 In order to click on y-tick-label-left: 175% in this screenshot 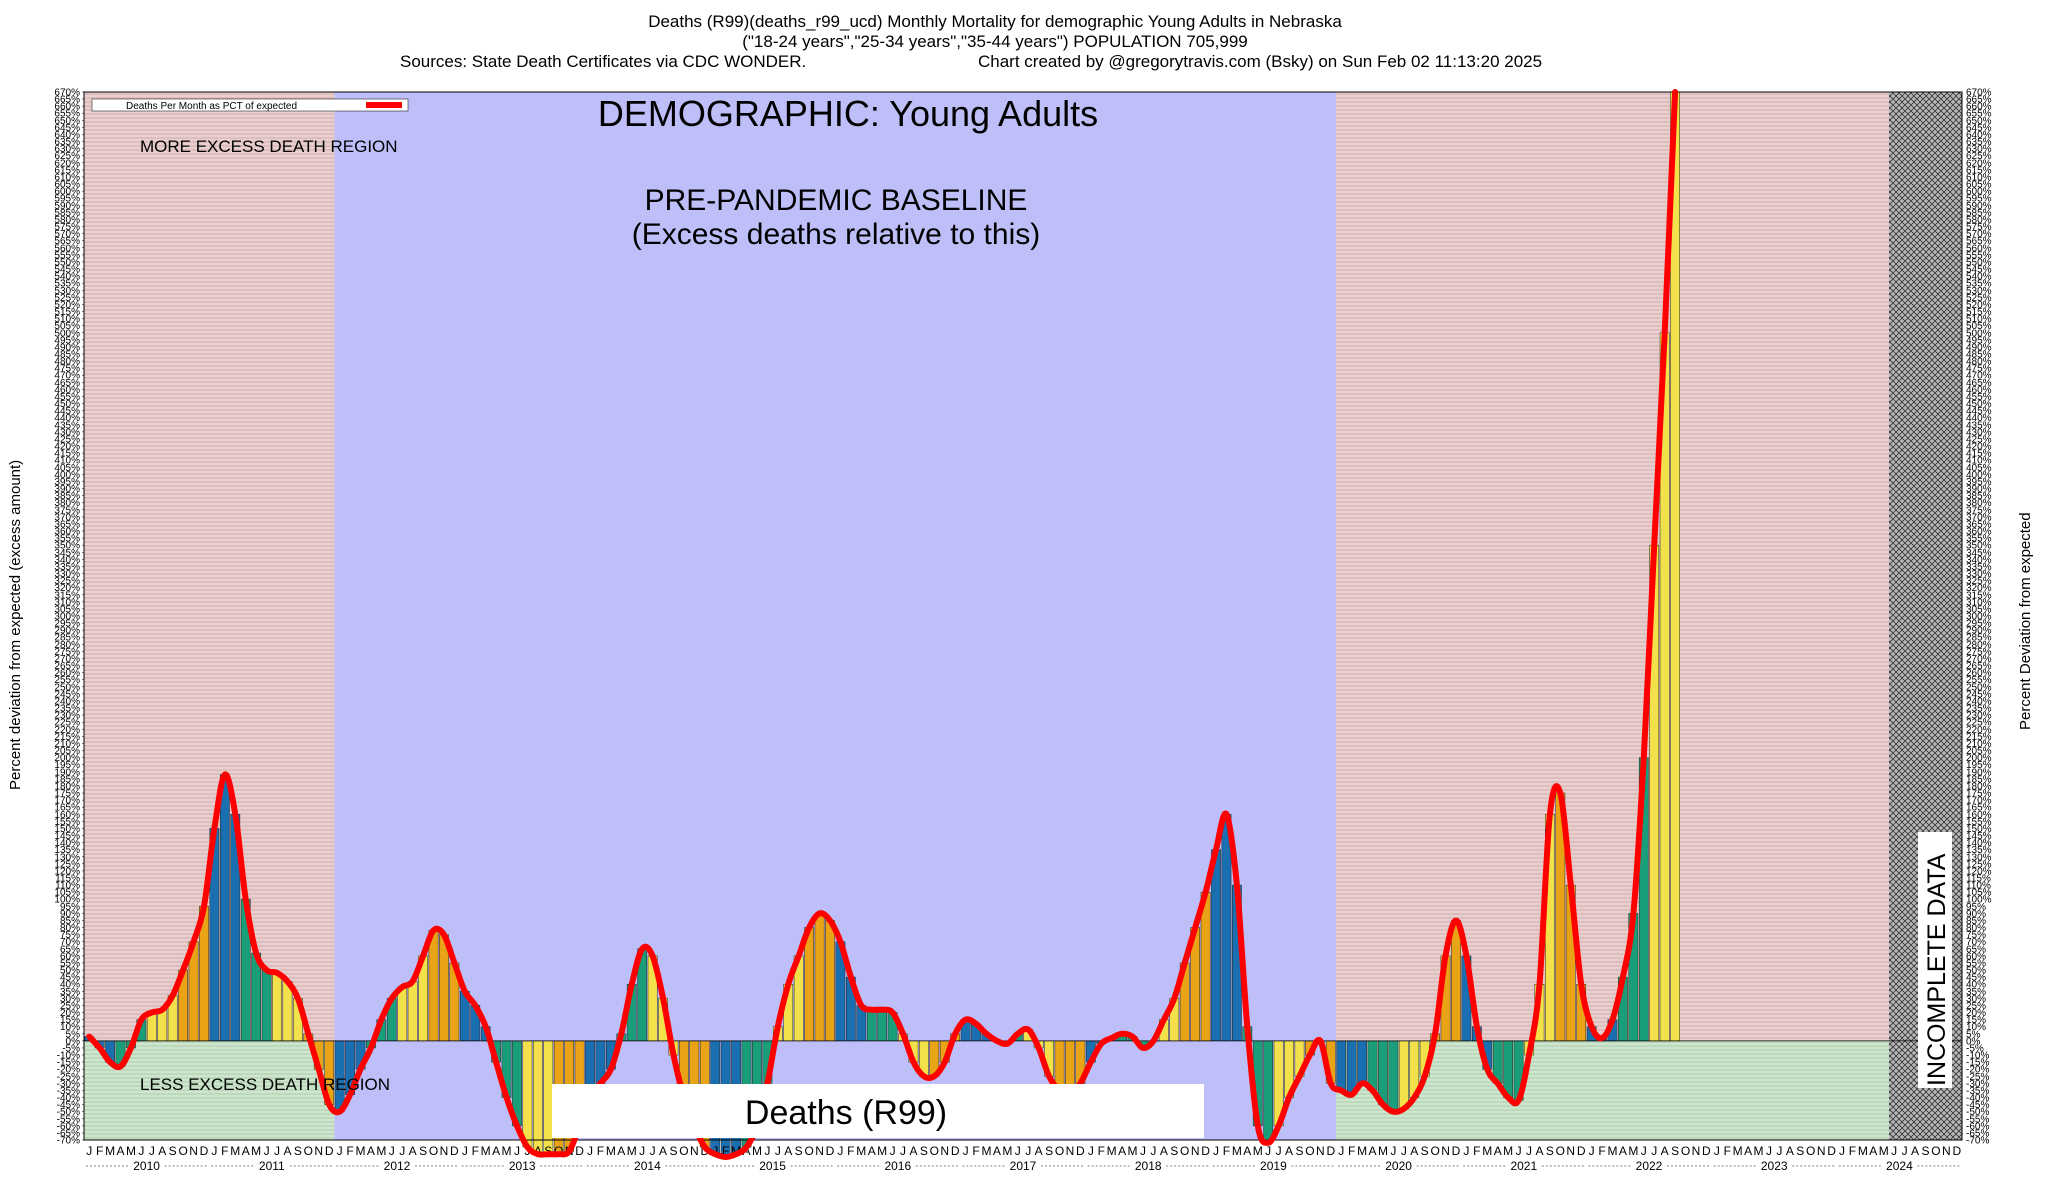, I will do `click(67, 794)`.